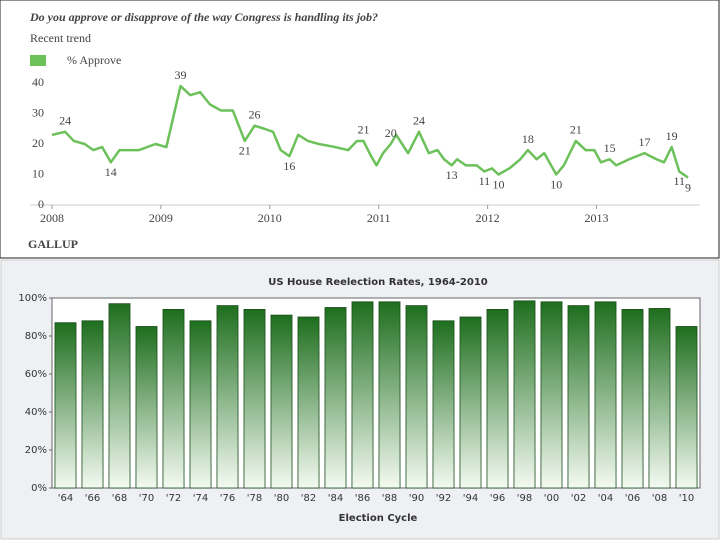 This screenshot has height=540, width=720. Describe the element at coordinates (605, 498) in the screenshot. I see `x-tick-label: '04` at that location.